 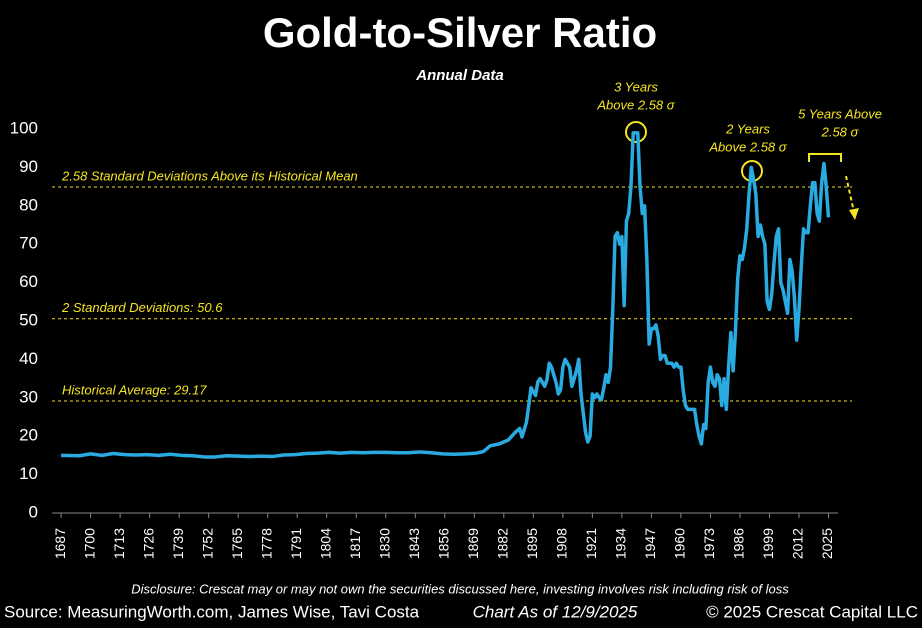 What do you see at coordinates (459, 75) in the screenshot?
I see `chart-subtitle: Annual Data` at bounding box center [459, 75].